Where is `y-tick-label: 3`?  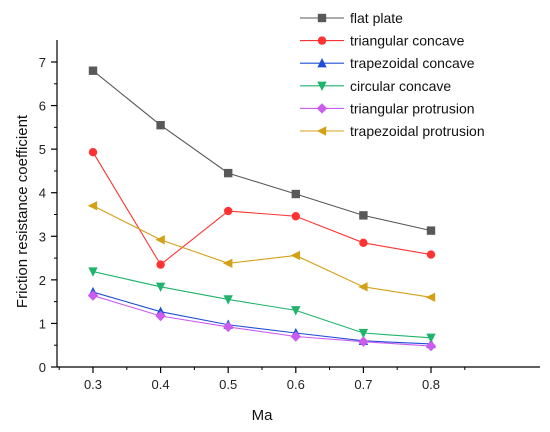 y-tick-label: 3 is located at coordinates (42, 236).